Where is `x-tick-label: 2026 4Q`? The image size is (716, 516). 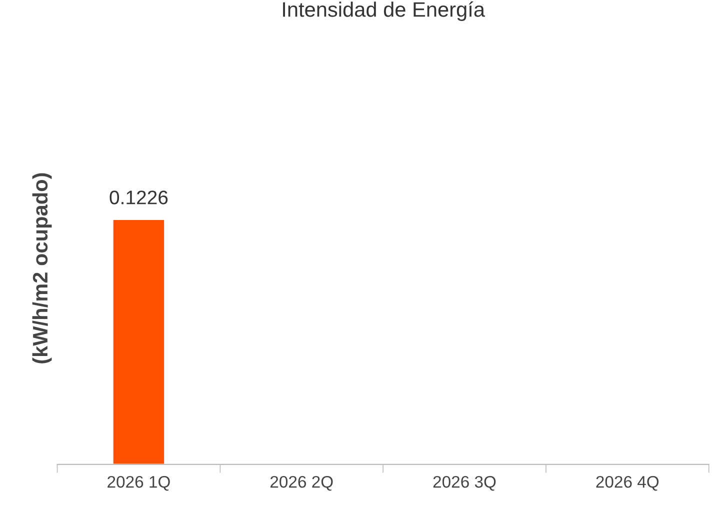
x-tick-label: 2026 4Q is located at coordinates (627, 483).